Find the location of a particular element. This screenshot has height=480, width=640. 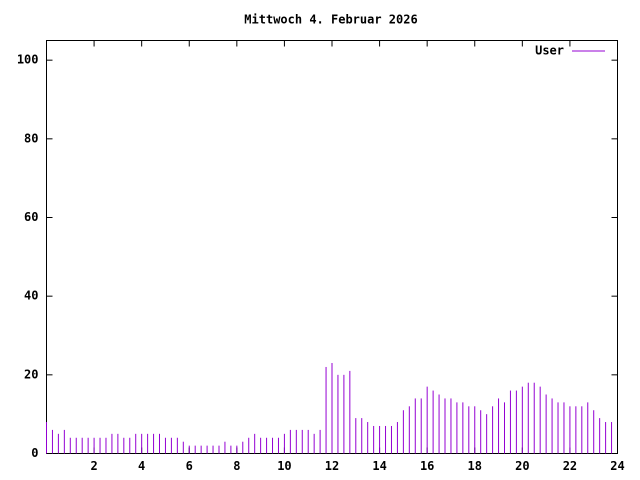

x-tick-label: 18 is located at coordinates (475, 466).